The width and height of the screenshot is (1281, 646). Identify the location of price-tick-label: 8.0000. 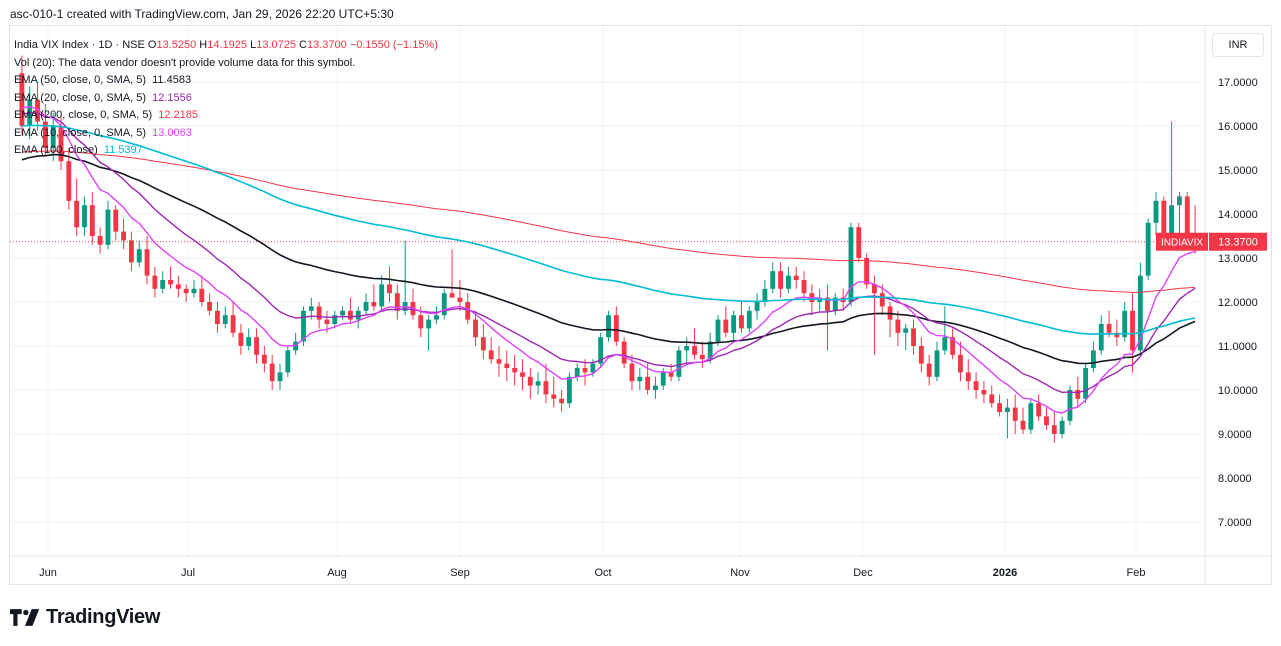
(1235, 479).